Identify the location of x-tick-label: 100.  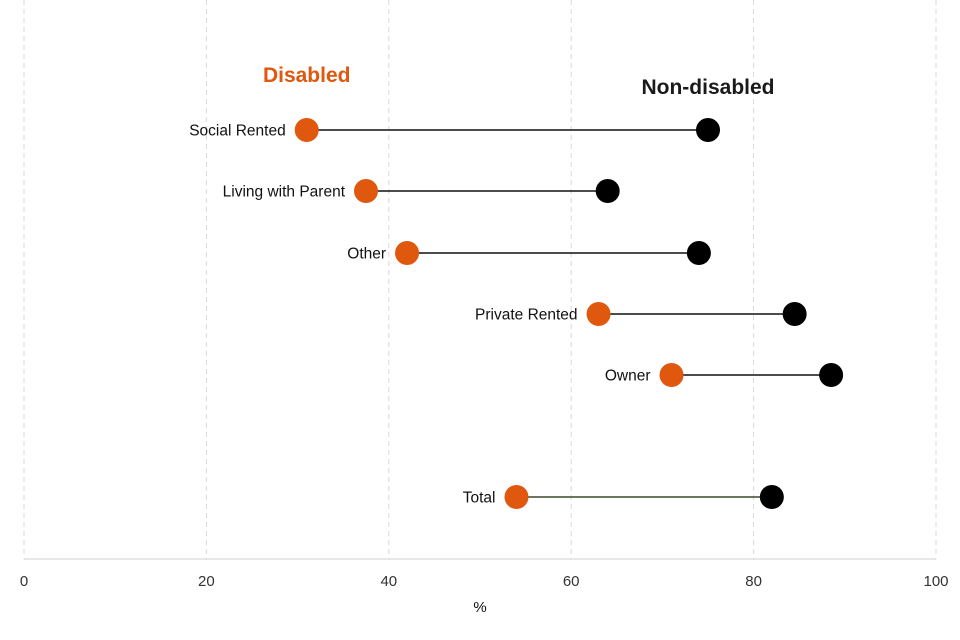
(935, 581).